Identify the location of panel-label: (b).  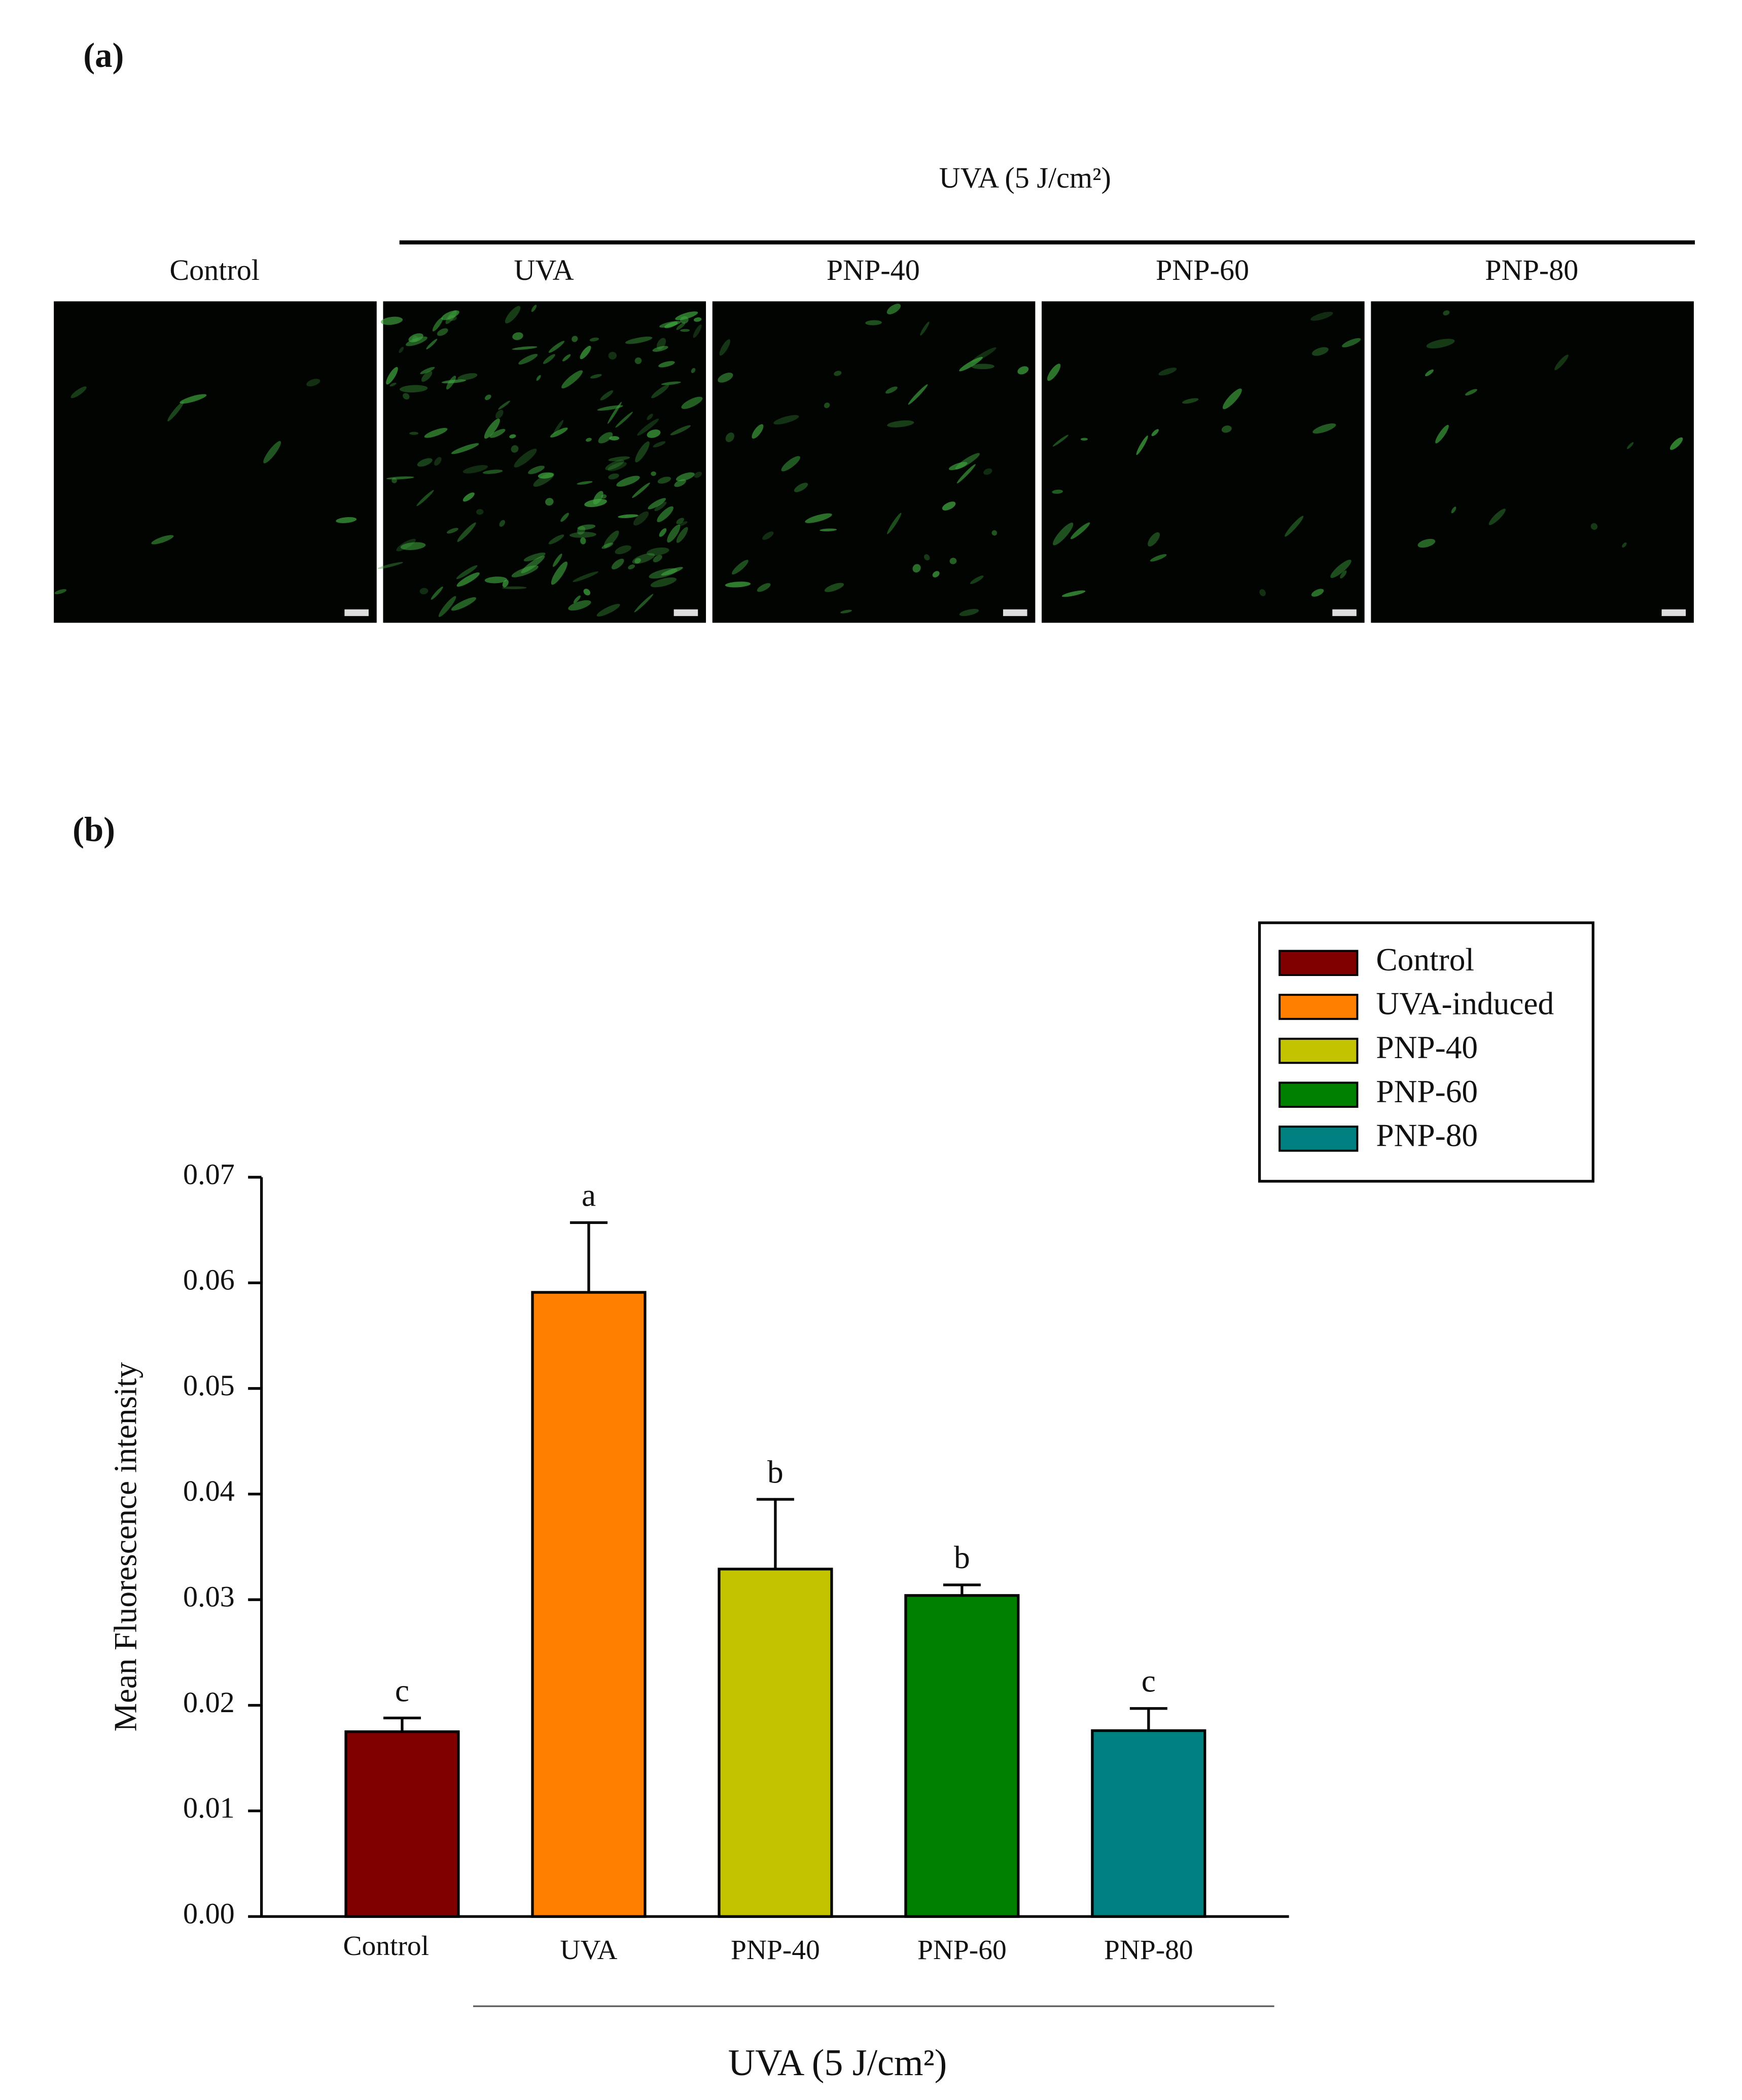
(94, 829).